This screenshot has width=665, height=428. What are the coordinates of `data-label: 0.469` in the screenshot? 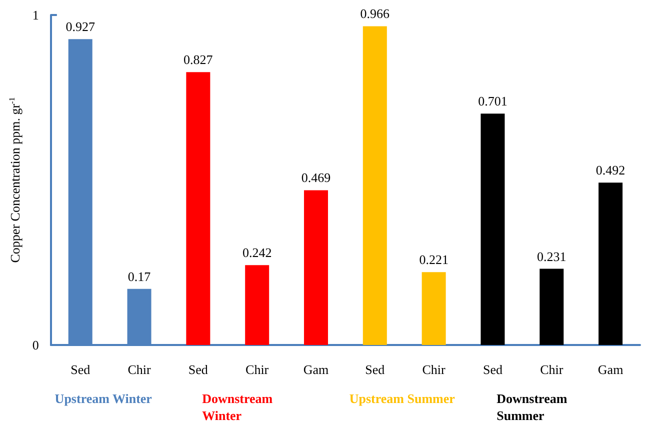 It's located at (316, 178).